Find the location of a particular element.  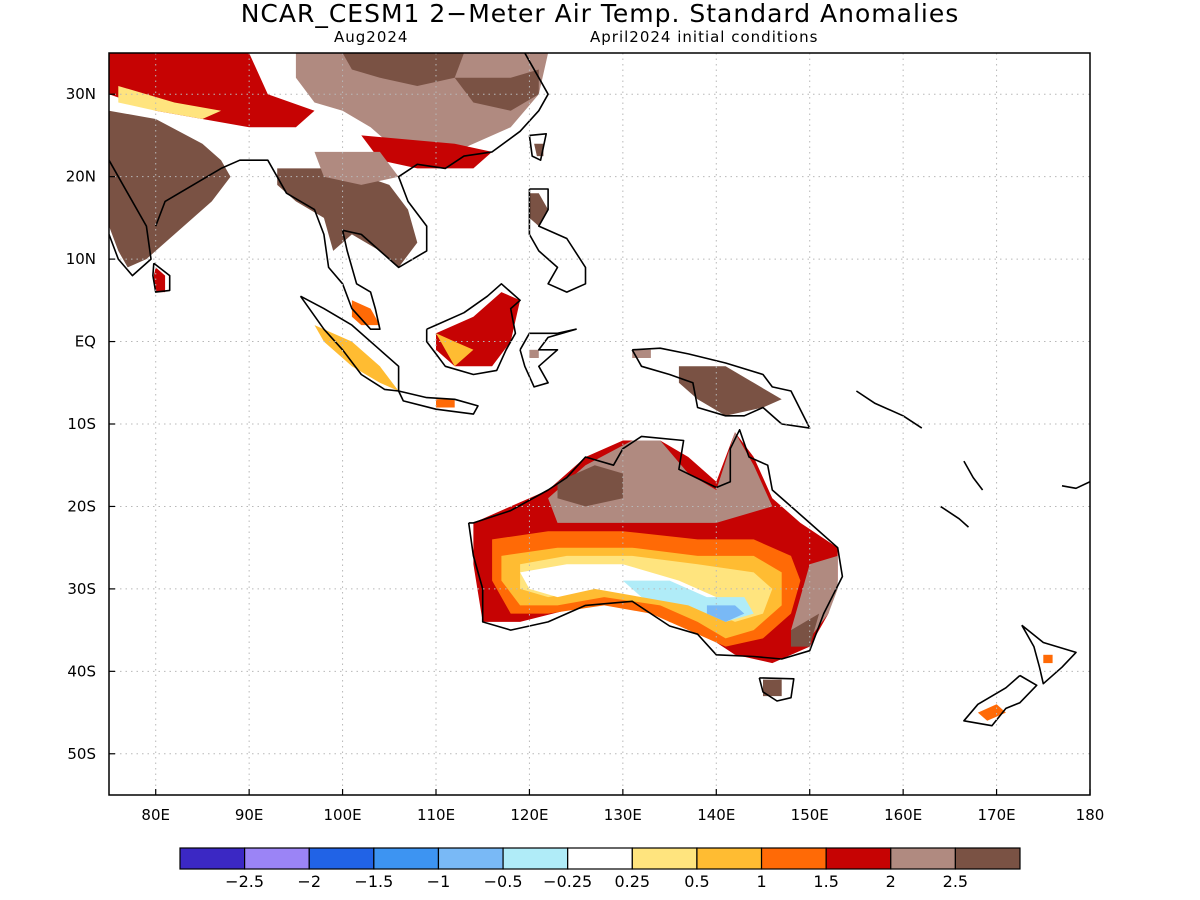

colorbar-label: 0.25 is located at coordinates (632, 881).